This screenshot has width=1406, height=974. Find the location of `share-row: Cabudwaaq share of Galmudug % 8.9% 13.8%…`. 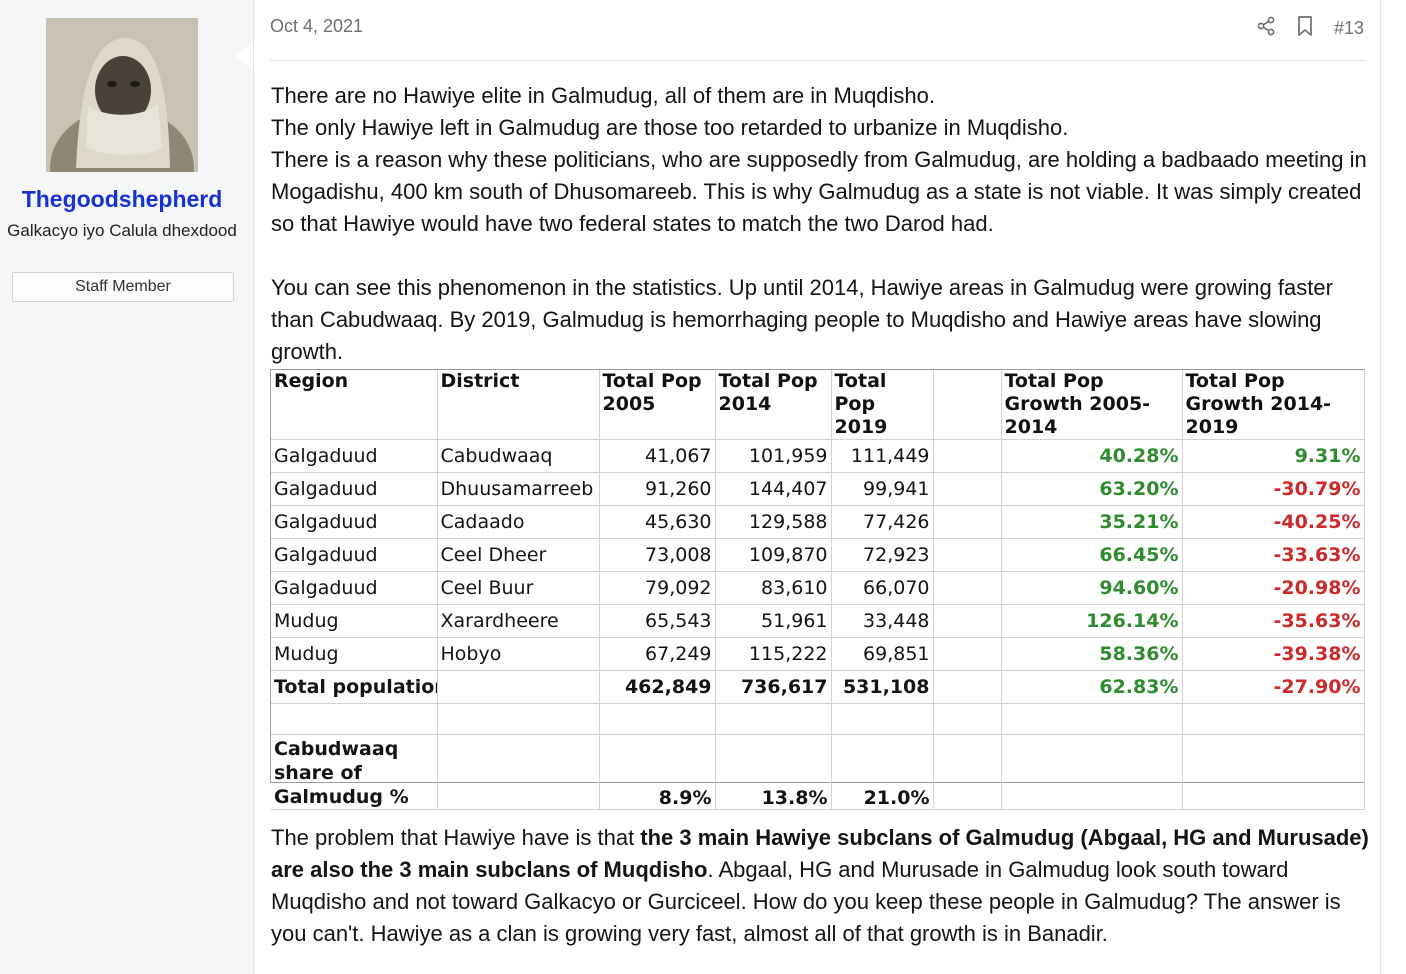

share-row: Cabudwaaq share of Galmudug % 8.9% 13.8%… is located at coordinates (818, 772).